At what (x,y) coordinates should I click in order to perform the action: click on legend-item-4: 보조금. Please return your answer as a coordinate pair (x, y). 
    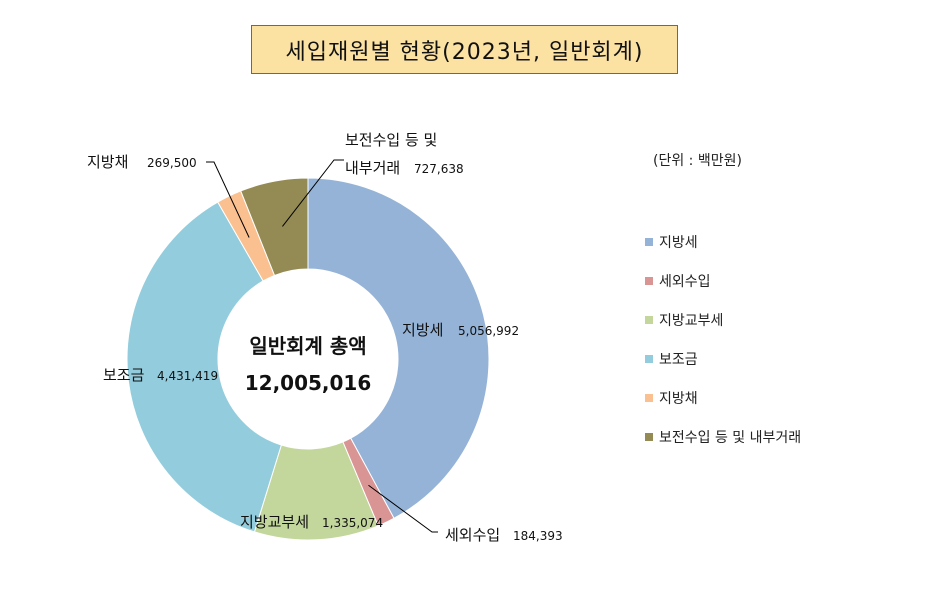
    Looking at the image, I should click on (723, 359).